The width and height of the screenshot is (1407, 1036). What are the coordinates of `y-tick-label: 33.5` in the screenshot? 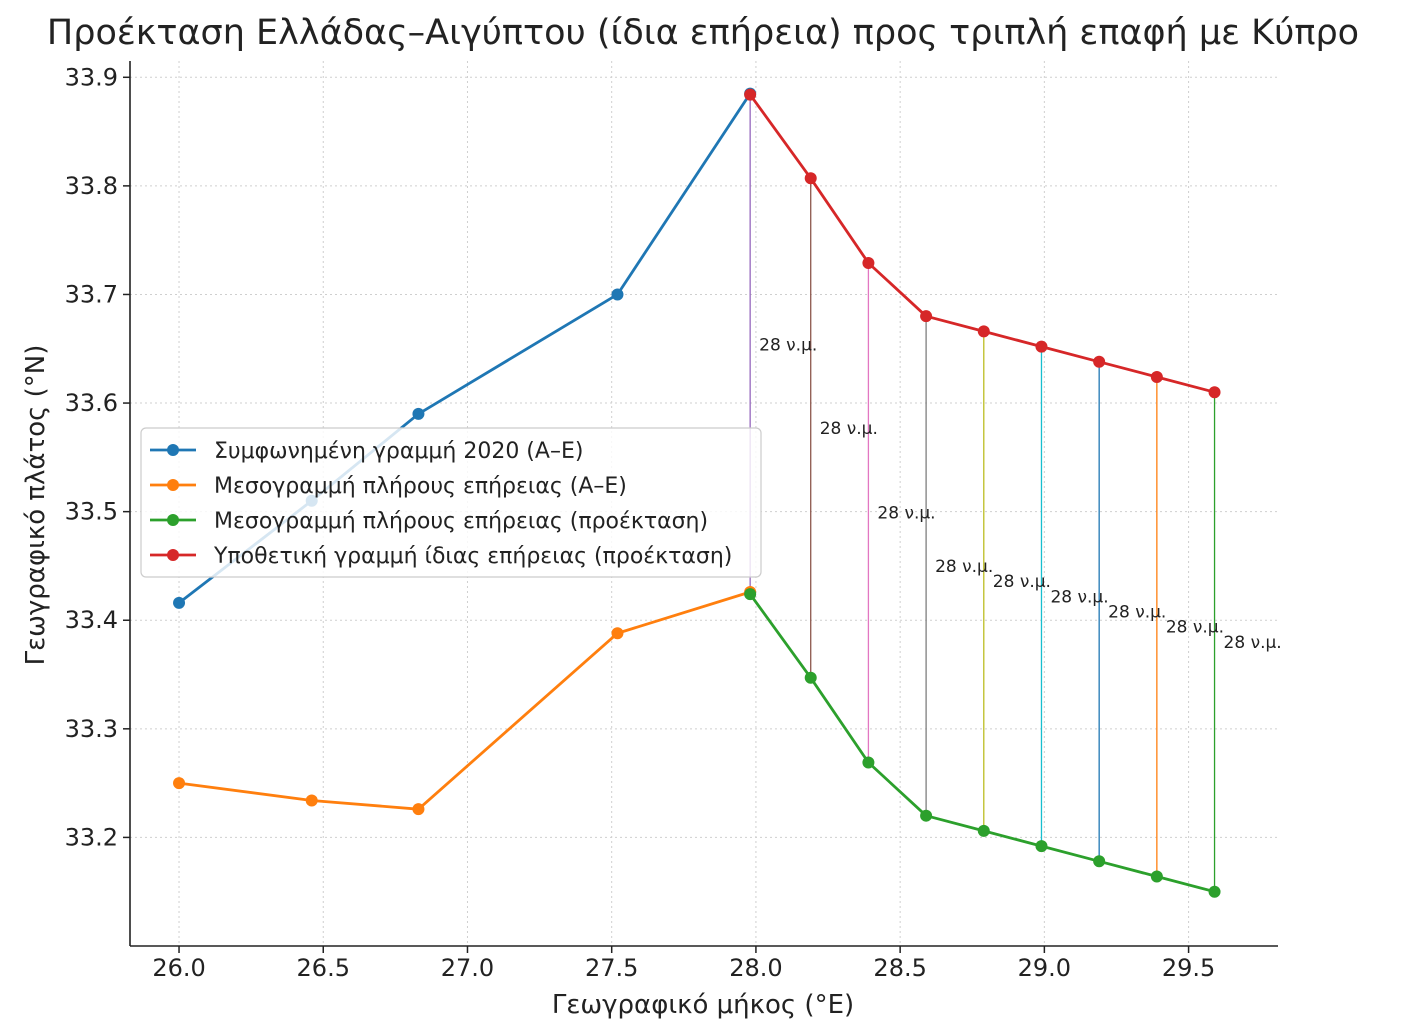 It's located at (91, 512).